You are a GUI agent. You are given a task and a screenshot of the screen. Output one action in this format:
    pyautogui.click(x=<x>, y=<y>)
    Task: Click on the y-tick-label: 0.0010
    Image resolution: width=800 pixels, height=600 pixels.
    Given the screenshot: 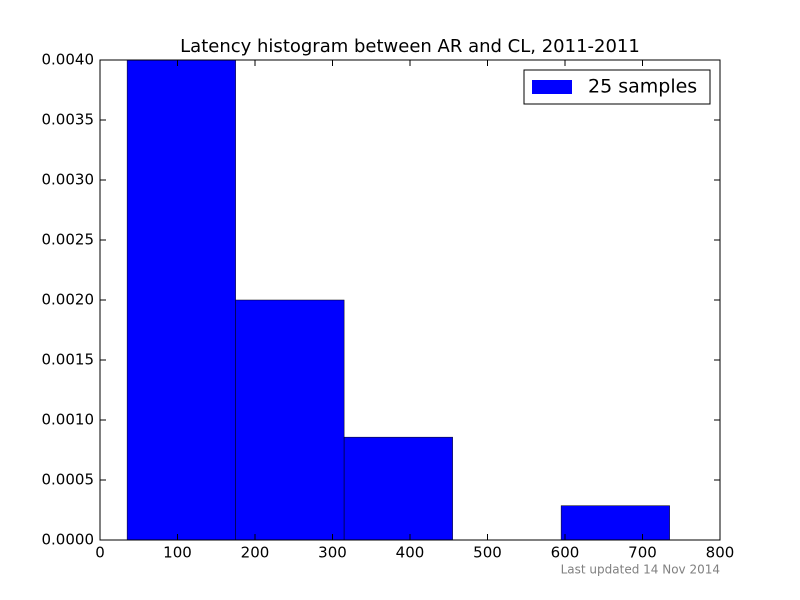 What is the action you would take?
    pyautogui.click(x=68, y=420)
    